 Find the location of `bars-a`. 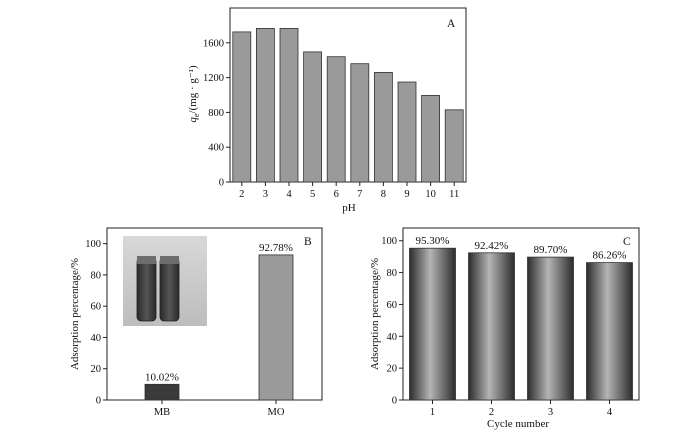

bars-a is located at coordinates (348, 105).